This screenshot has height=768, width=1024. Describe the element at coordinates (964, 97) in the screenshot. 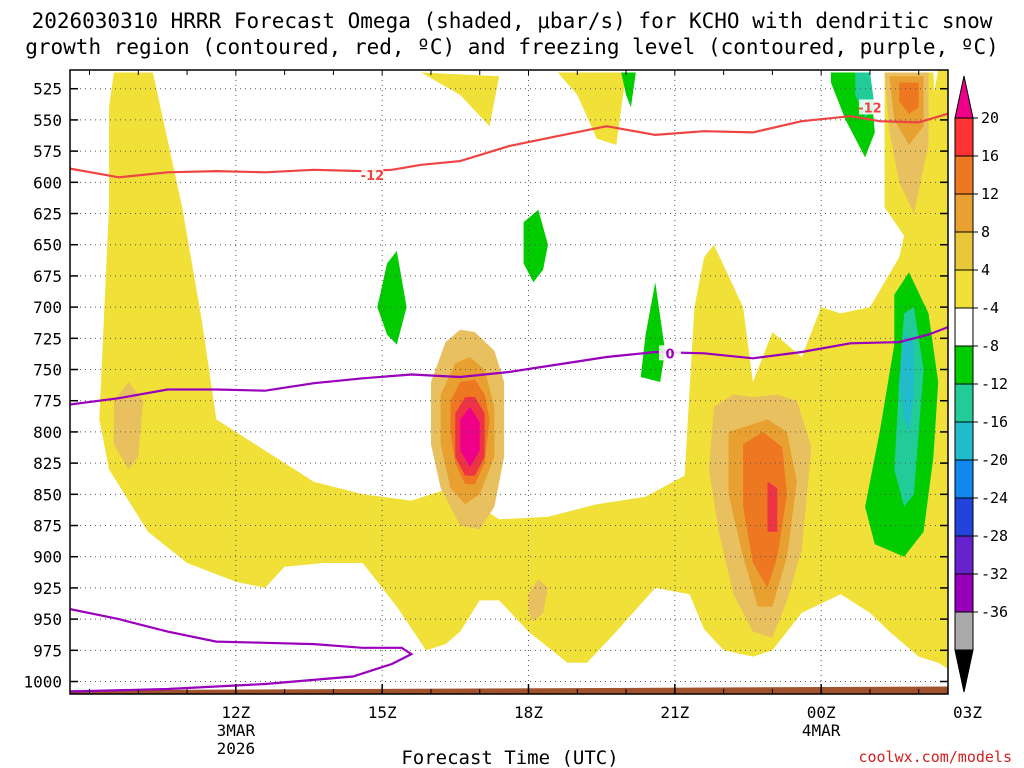

I see `colorbar-top-arrow` at that location.